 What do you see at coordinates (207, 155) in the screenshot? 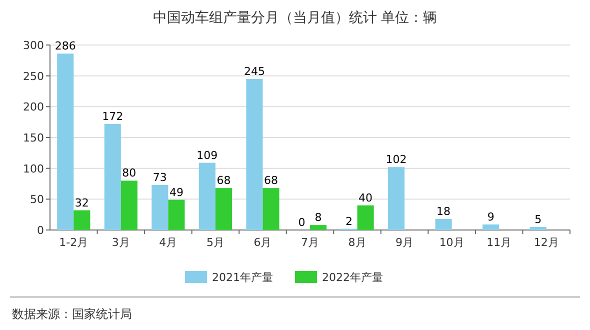
I see `data-label: 109` at bounding box center [207, 155].